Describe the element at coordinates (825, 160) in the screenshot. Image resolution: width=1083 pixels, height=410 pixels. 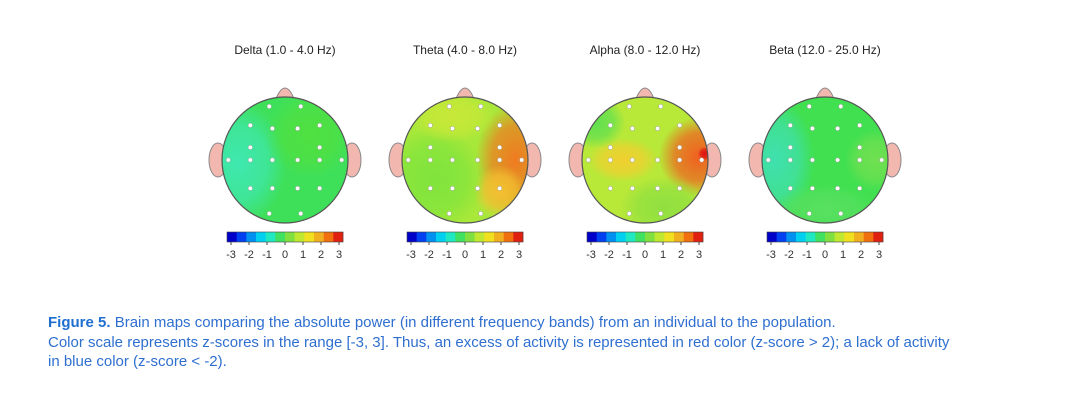
I see `head-map` at that location.